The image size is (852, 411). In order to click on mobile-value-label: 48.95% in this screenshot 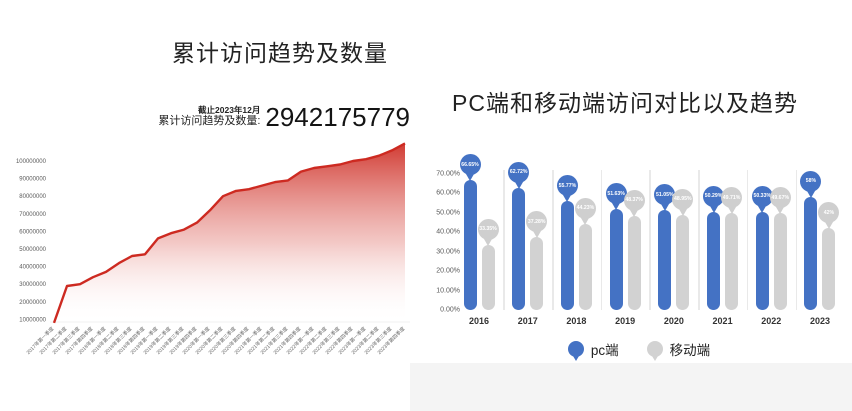, I will do `click(683, 199)`.